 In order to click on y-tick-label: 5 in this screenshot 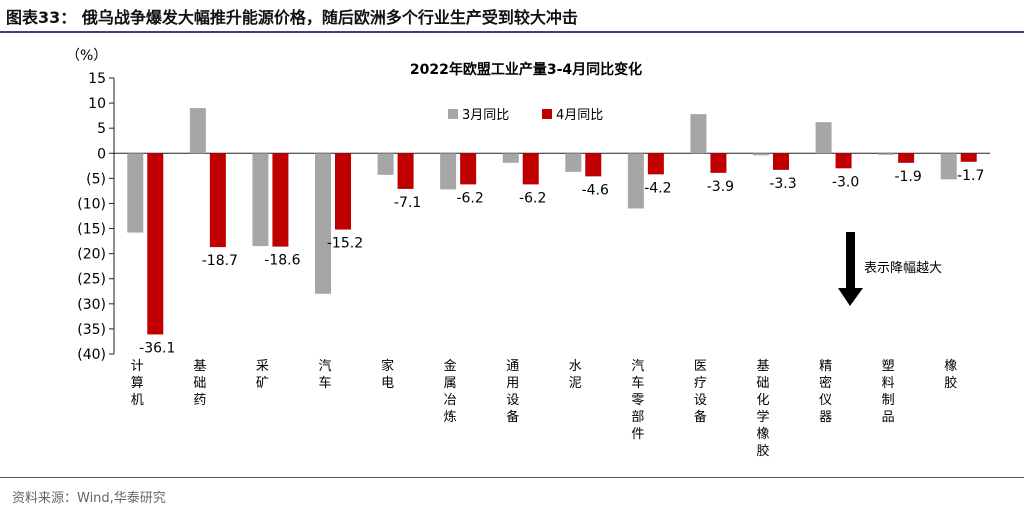, I will do `click(101, 129)`.